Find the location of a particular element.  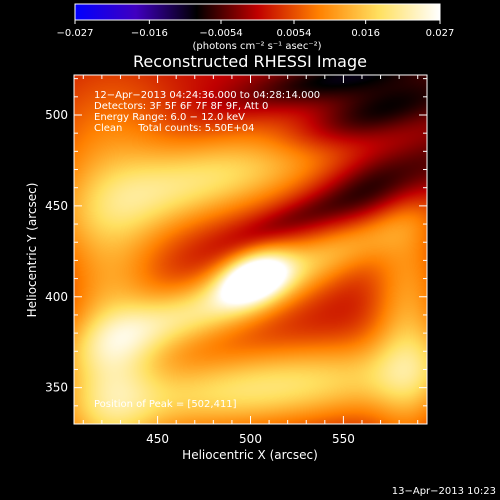

peak-position-label: Position of Peak = [502,411] is located at coordinates (165, 404).